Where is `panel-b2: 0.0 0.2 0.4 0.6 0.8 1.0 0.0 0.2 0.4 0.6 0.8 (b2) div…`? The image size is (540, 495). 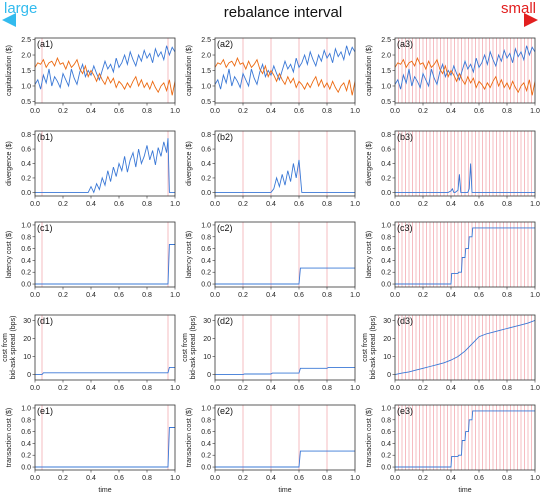
panel-b2: 0.0 0.2 0.4 0.6 0.8 1.0 0.0 0.2 0.4 0.6 0.8 (b2) div… is located at coordinates (273, 169).